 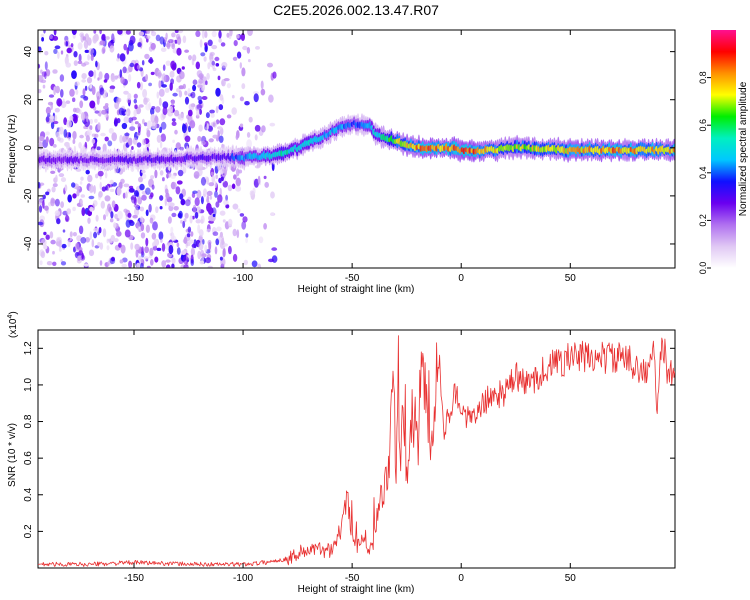 I want to click on colorbar-tick-label: 0.8, so click(x=703, y=77).